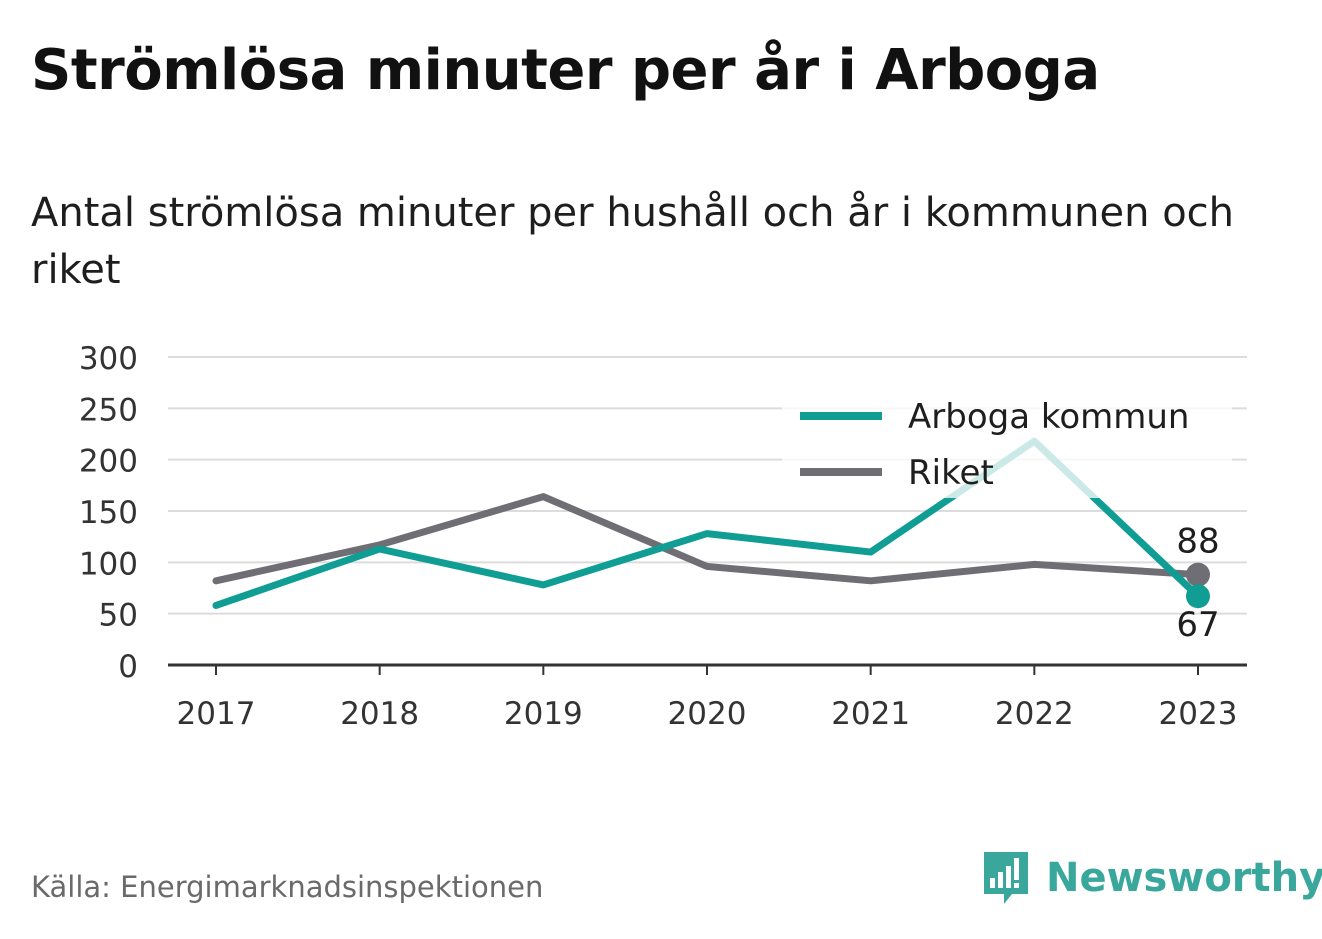  I want to click on x-tick-label: 2023, so click(1198, 714).